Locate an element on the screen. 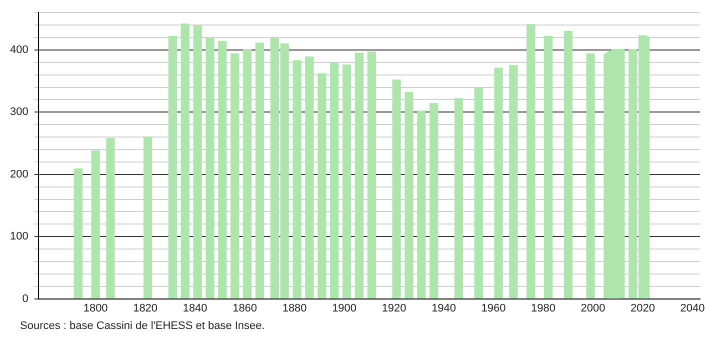 The width and height of the screenshot is (710, 340). x-tick-label: 1920 is located at coordinates (394, 308).